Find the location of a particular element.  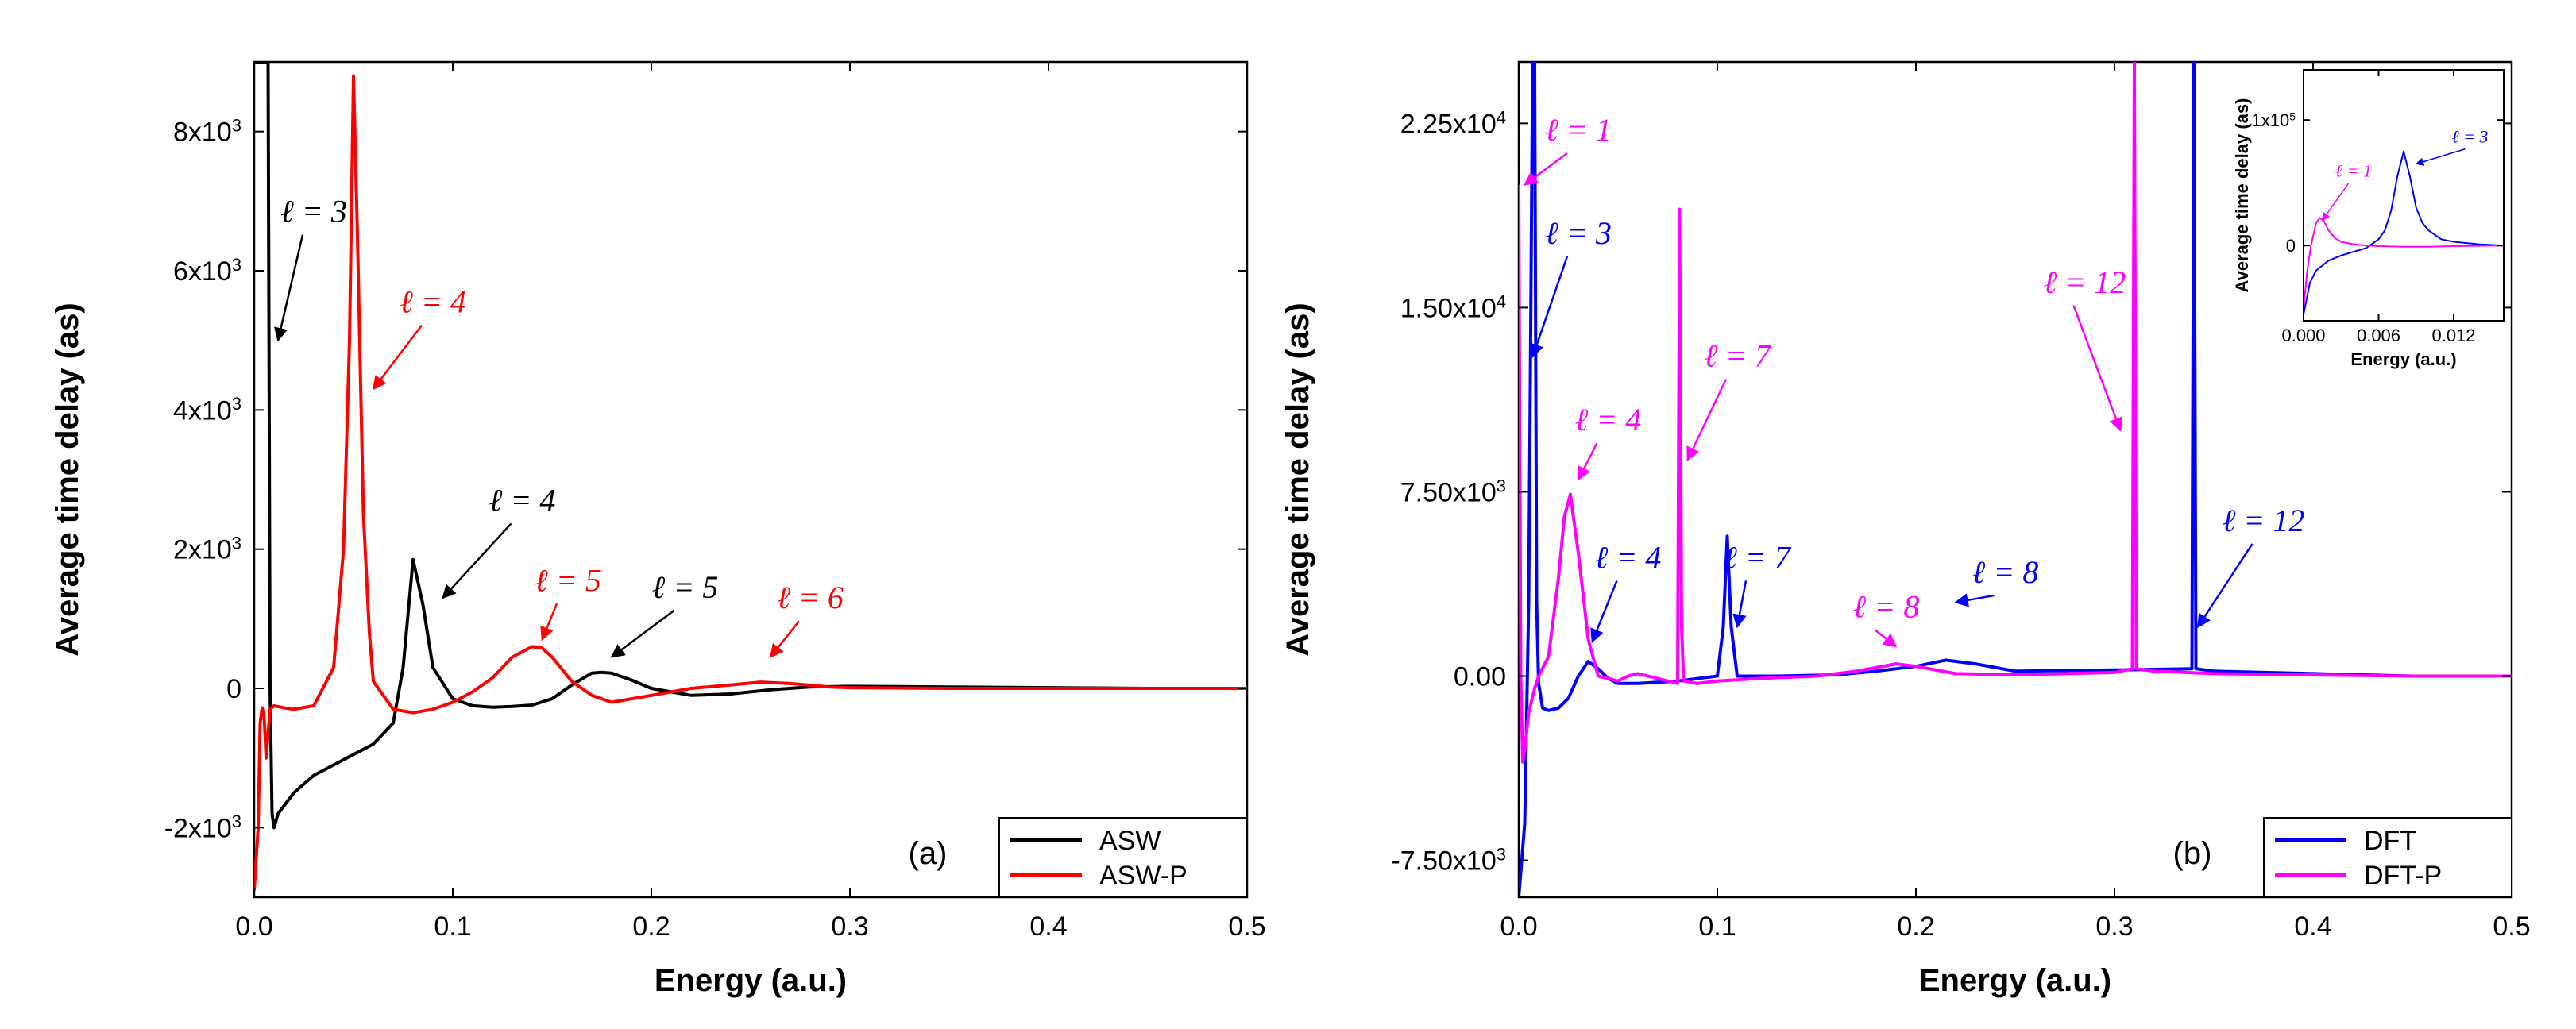

y-tick-label: 2.25x104 is located at coordinates (1453, 123).